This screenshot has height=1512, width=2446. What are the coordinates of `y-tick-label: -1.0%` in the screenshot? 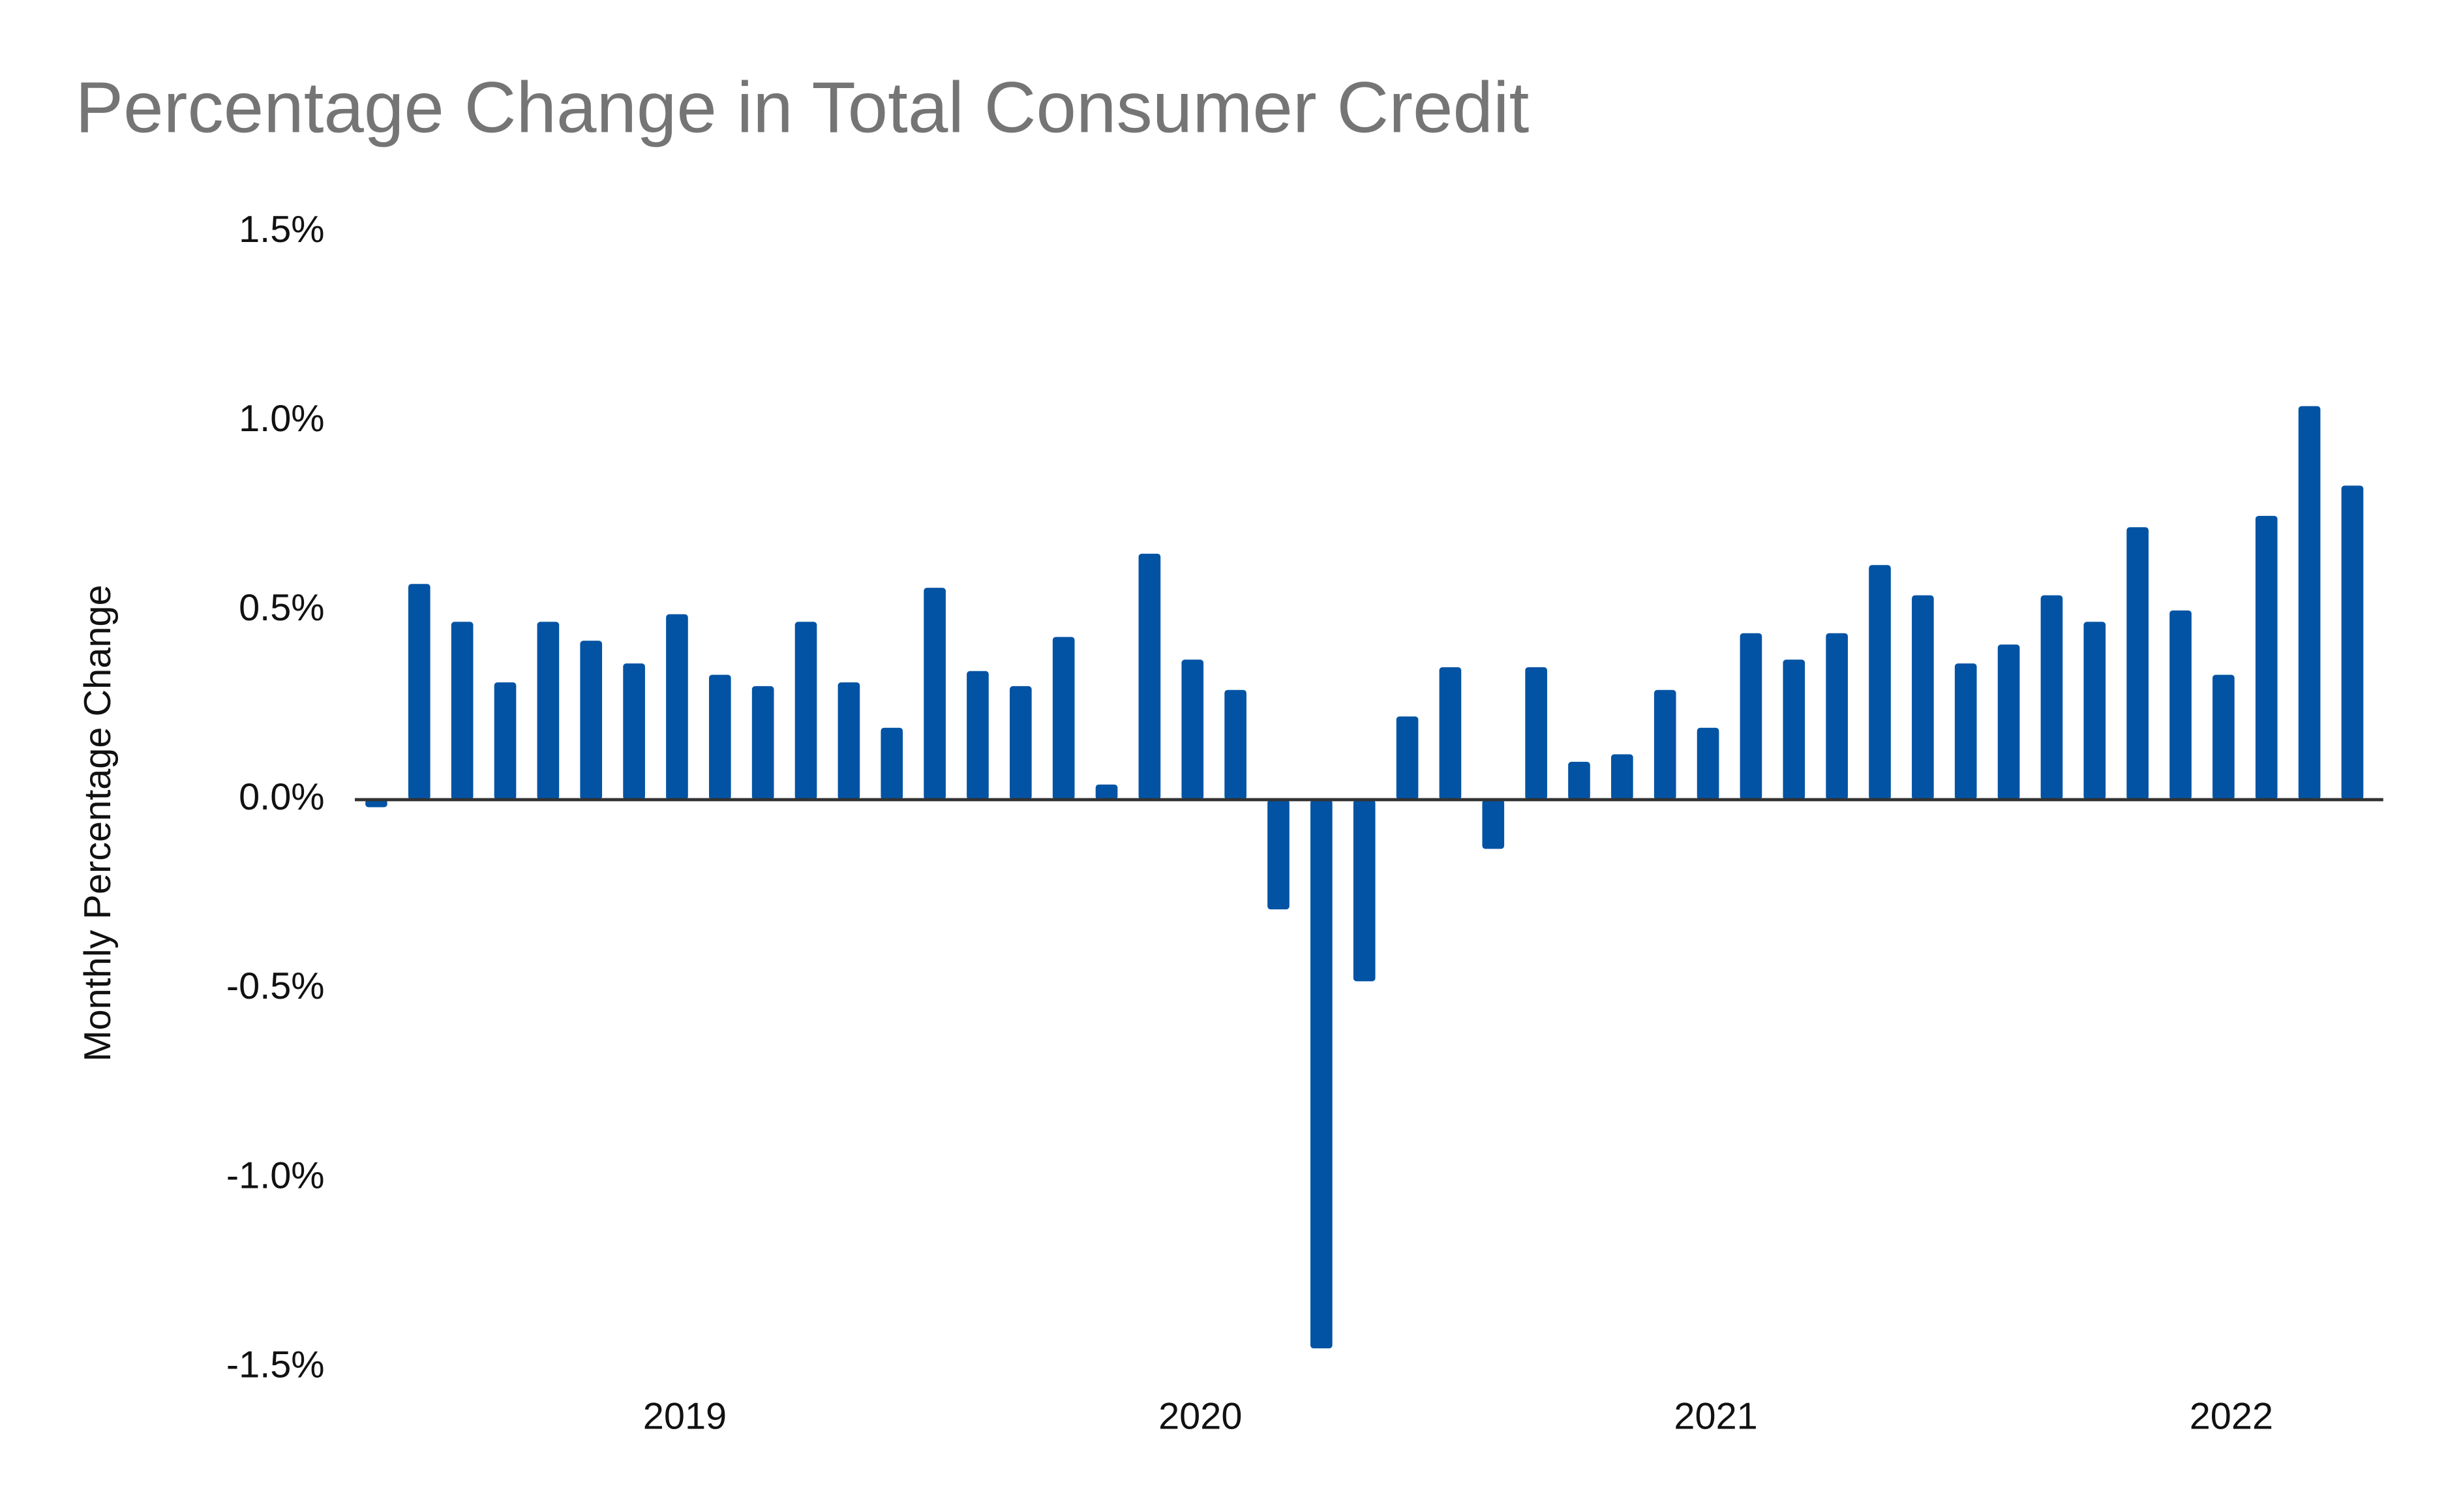 It's located at (275, 1175).